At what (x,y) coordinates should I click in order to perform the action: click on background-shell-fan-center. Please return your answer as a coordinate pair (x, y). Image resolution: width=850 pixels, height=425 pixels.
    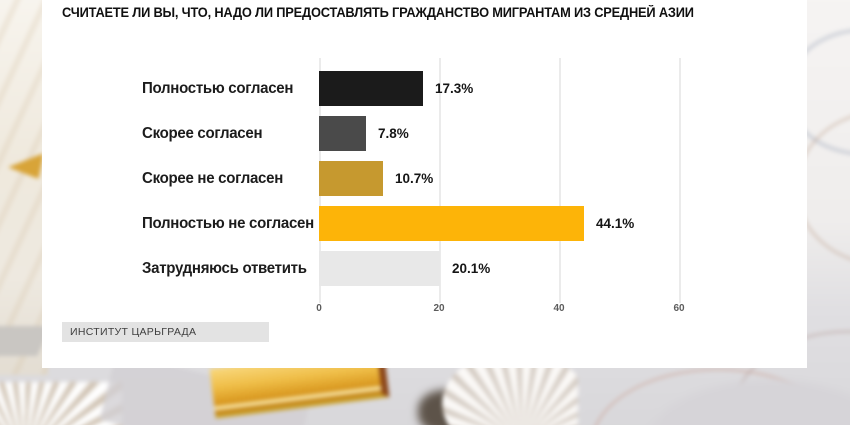
    Looking at the image, I should click on (510, 391).